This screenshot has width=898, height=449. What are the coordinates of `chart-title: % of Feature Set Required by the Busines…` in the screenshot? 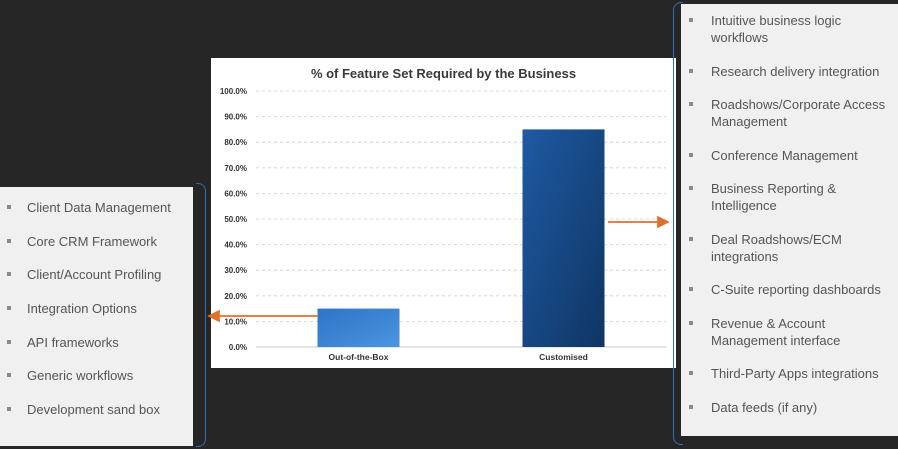 It's located at (443, 73).